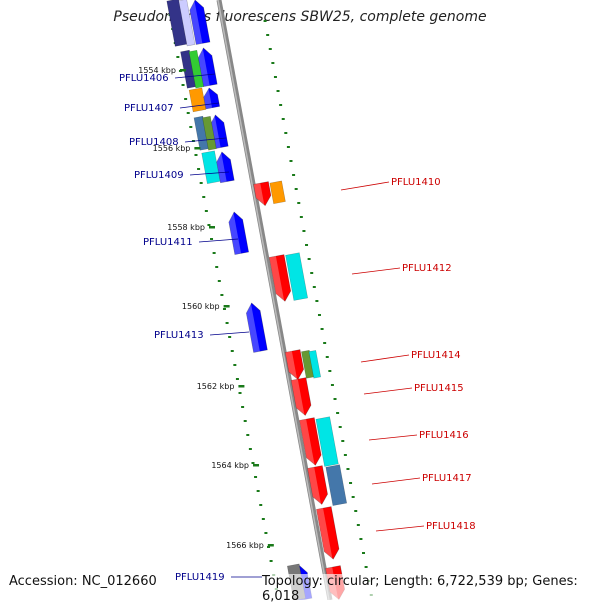  Describe the element at coordinates (444, 435) in the screenshot. I see `gene-label-reverse: PFLU1416` at that location.